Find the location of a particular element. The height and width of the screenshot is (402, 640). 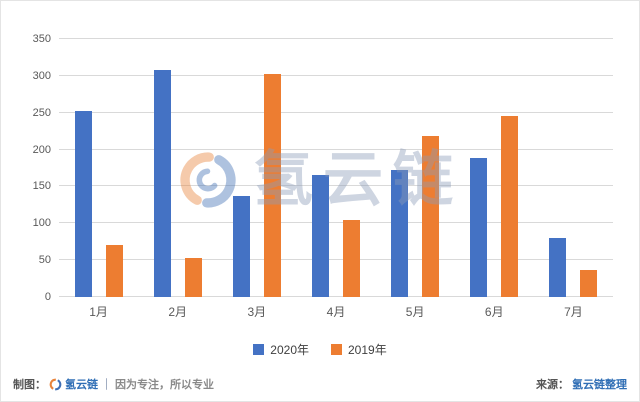

bar-2019年-1月 is located at coordinates (114, 271).